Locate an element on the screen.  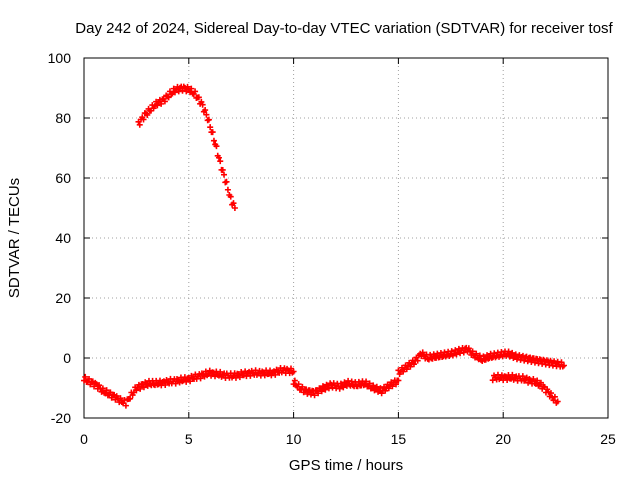
x-axis-label: GPS time / hours is located at coordinates (346, 465).